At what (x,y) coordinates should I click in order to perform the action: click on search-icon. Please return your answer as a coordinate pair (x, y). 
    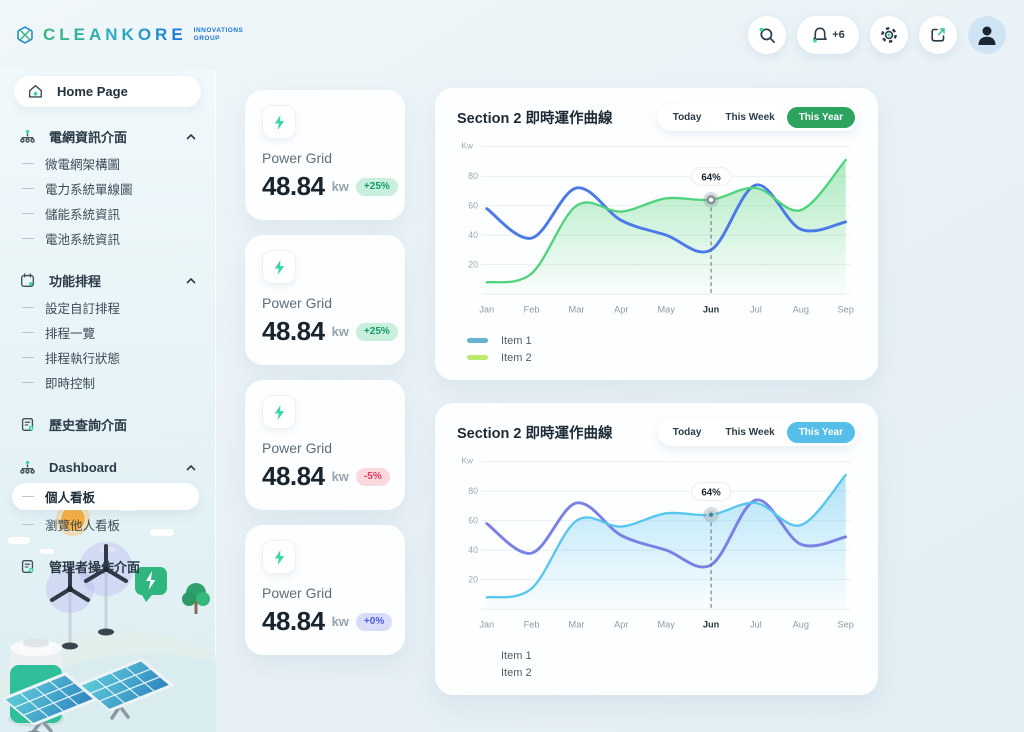
    Looking at the image, I should click on (767, 35).